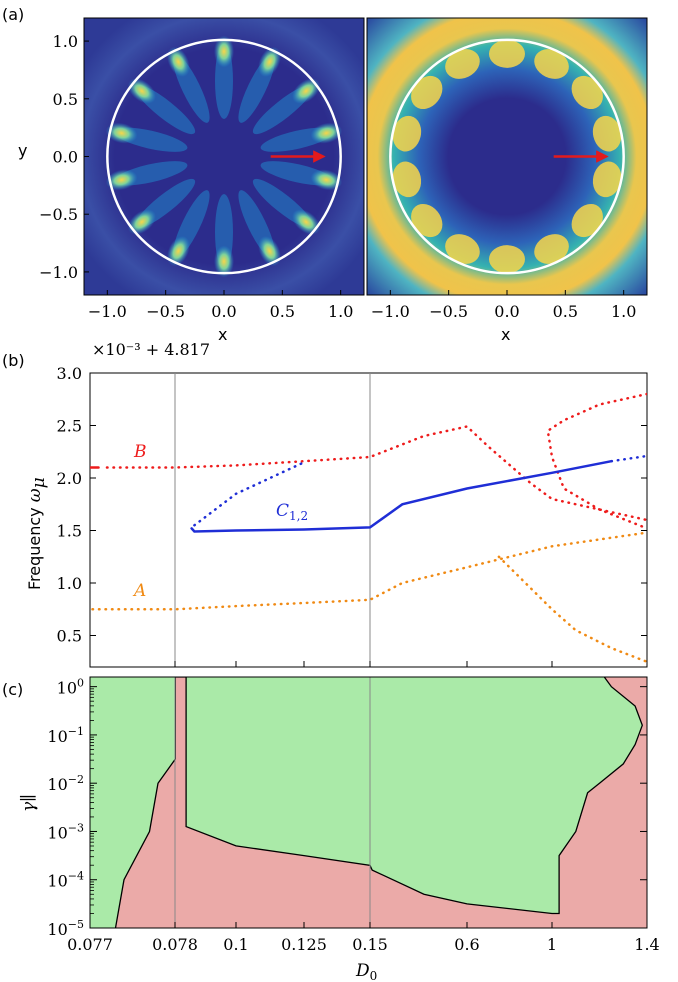  I want to click on series-label-A: A, so click(139, 591).